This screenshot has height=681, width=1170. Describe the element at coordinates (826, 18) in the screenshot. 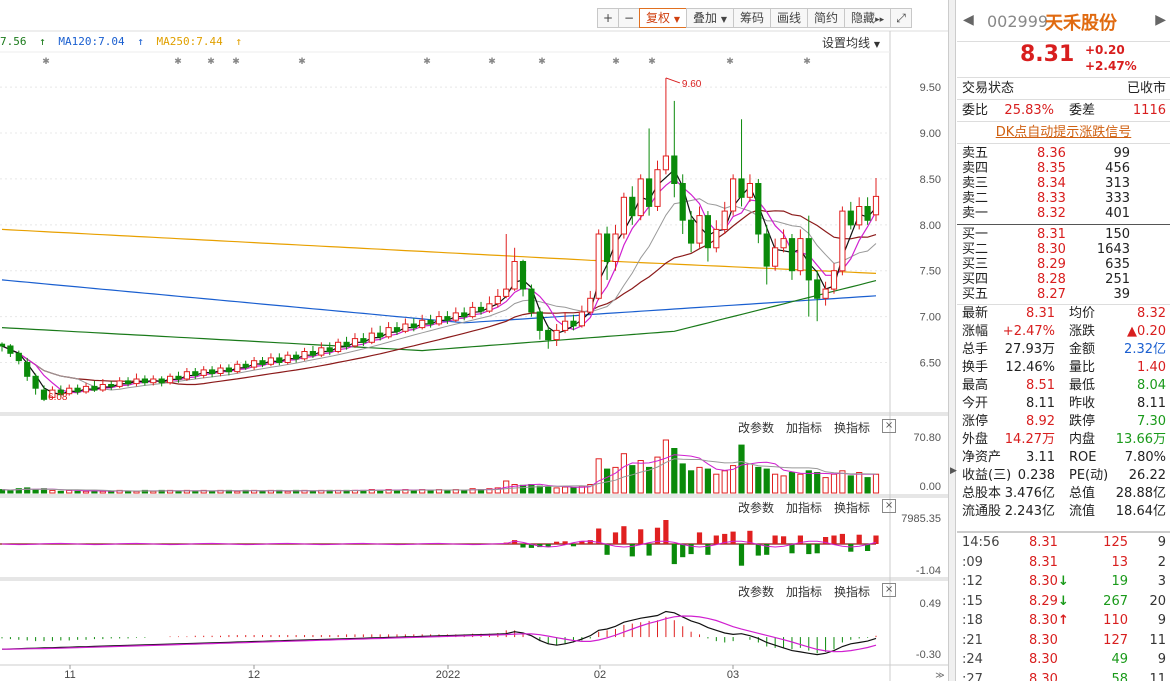

I see `simple-mode-button: 简约` at that location.